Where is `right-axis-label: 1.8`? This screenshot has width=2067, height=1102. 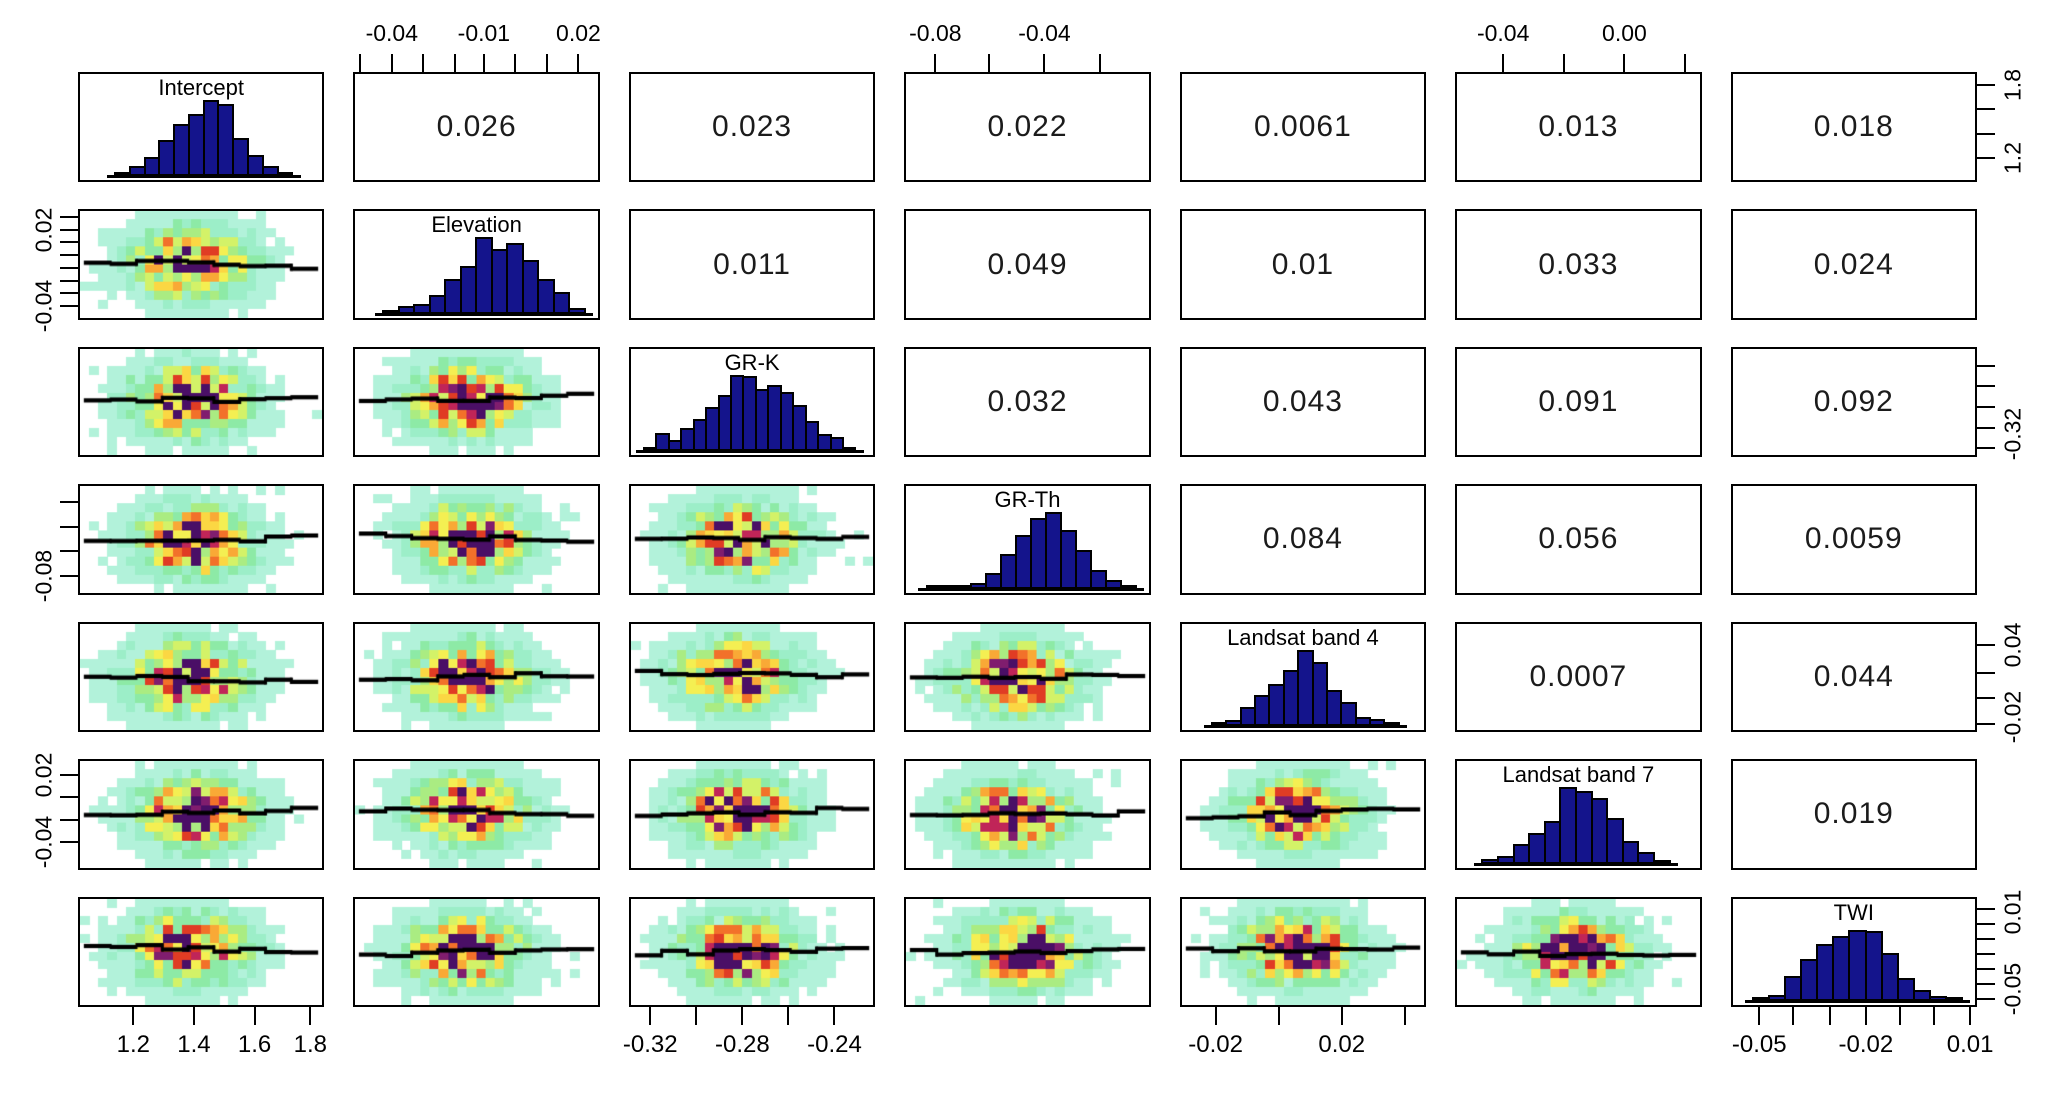
right-axis-label: 1.8 is located at coordinates (2012, 84).